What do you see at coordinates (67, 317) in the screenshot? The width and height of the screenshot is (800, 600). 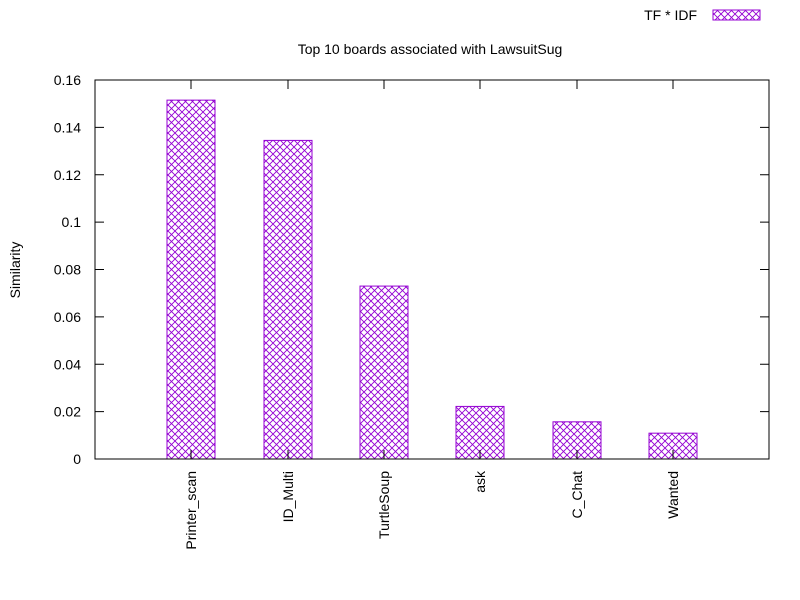 I see `y-tick-label: 0.06` at bounding box center [67, 317].